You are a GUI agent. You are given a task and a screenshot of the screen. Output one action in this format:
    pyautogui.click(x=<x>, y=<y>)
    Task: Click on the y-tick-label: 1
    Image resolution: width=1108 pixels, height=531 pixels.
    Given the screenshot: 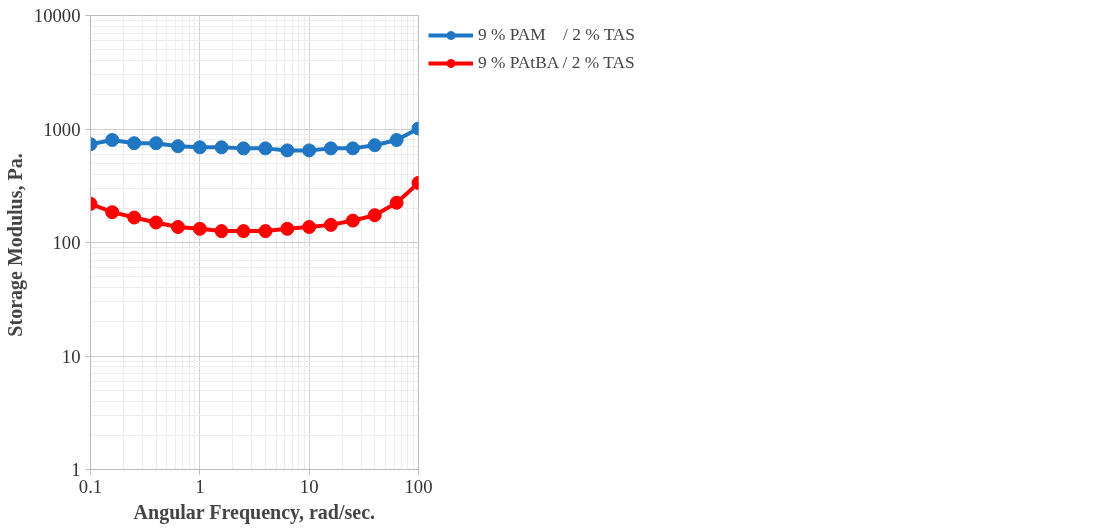 What is the action you would take?
    pyautogui.click(x=76, y=469)
    